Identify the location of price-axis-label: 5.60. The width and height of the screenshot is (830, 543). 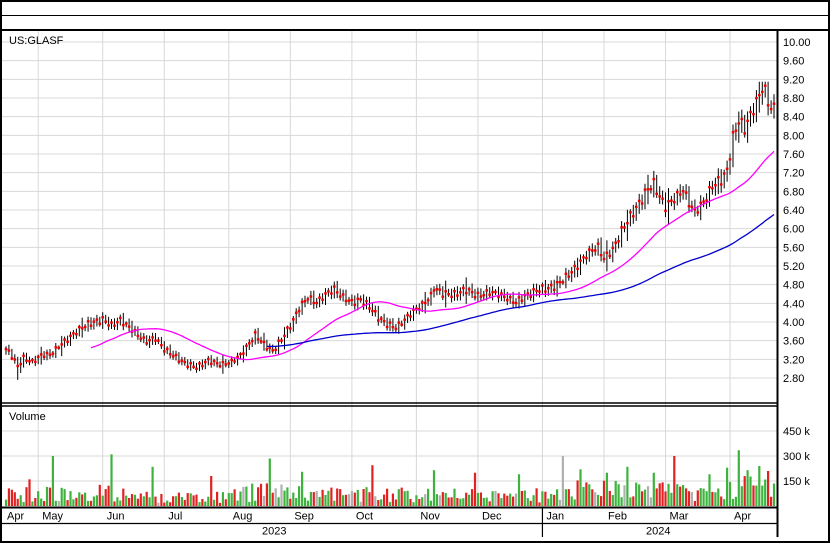
(793, 248).